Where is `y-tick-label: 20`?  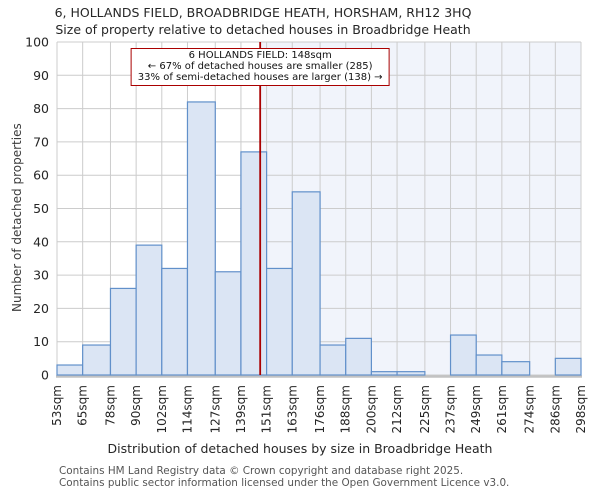
y-tick-label: 20 is located at coordinates (41, 308).